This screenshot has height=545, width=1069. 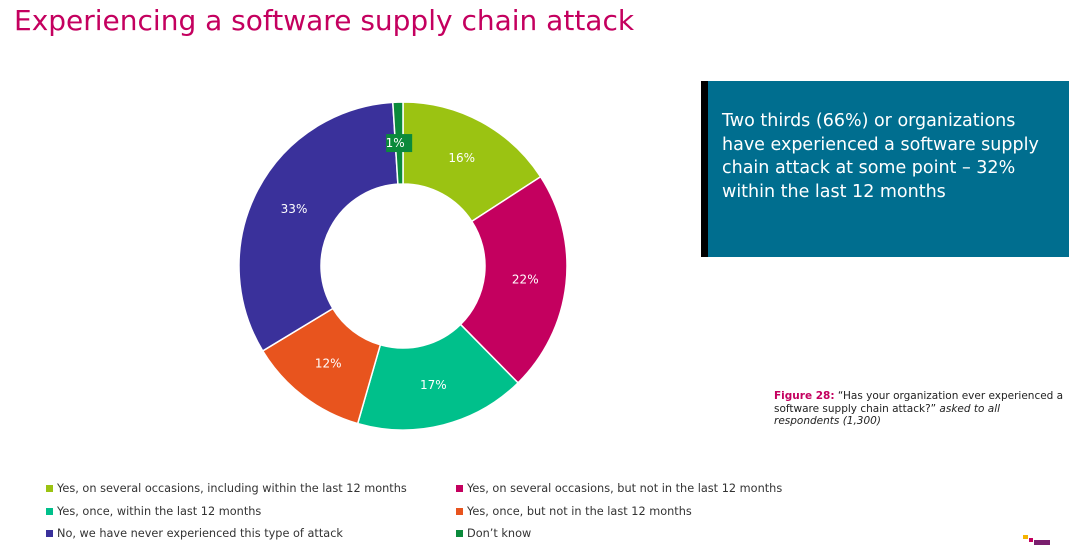 I want to click on legend-item-3: Yes, once, but not in the last 12 months, so click(x=574, y=511).